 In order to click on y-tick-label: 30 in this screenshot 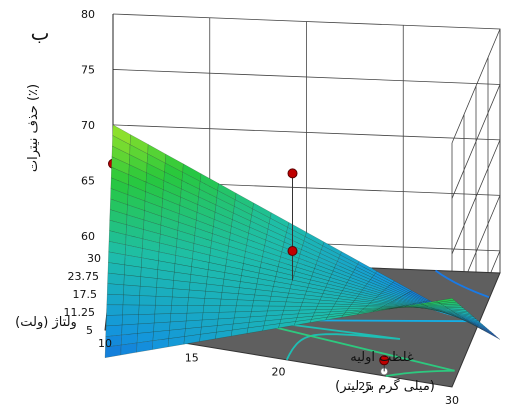, I will do `click(94, 258)`.